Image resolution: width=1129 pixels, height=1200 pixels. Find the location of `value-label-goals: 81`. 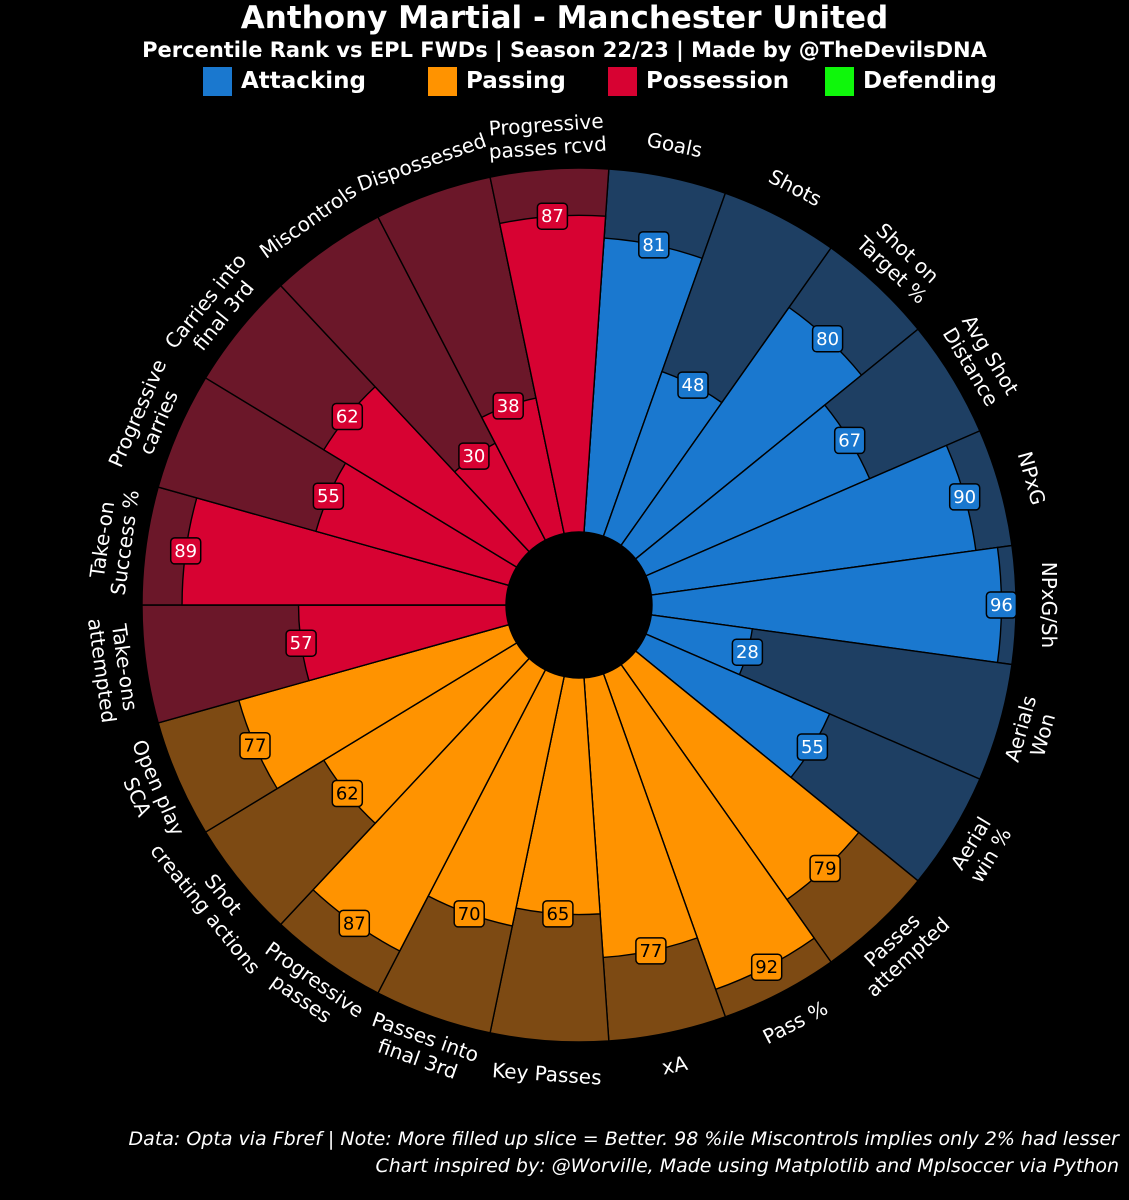

value-label-goals: 81 is located at coordinates (653, 245).